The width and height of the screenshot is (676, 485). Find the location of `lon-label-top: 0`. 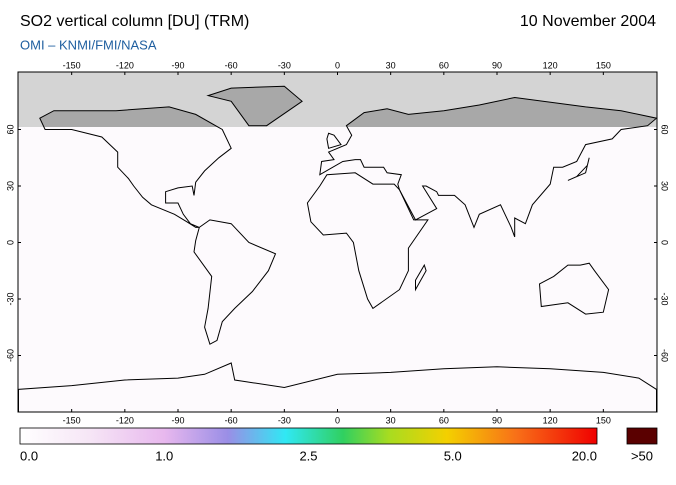

lon-label-top: 0 is located at coordinates (337, 65).